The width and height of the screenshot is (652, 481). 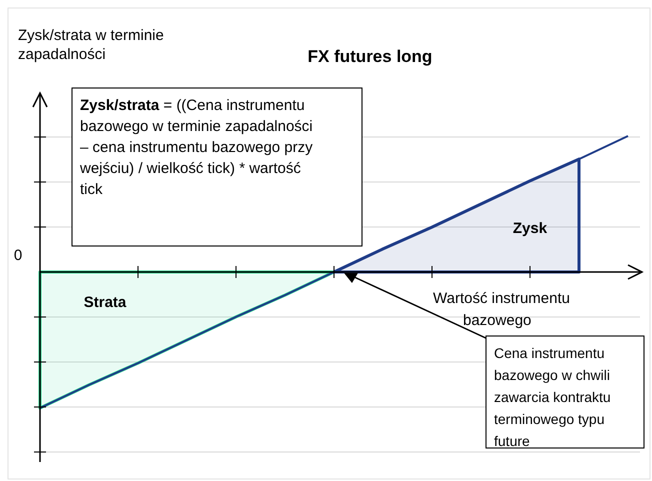 I want to click on x-axis-title: Wartość instrumentu bazowego, so click(x=501, y=309).